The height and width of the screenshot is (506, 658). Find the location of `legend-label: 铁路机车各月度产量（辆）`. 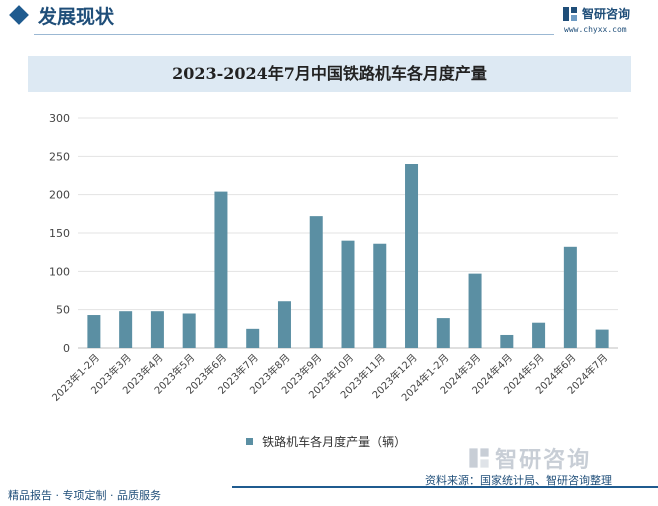

legend-label: 铁路机车各月度产量（辆） is located at coordinates (334, 442).